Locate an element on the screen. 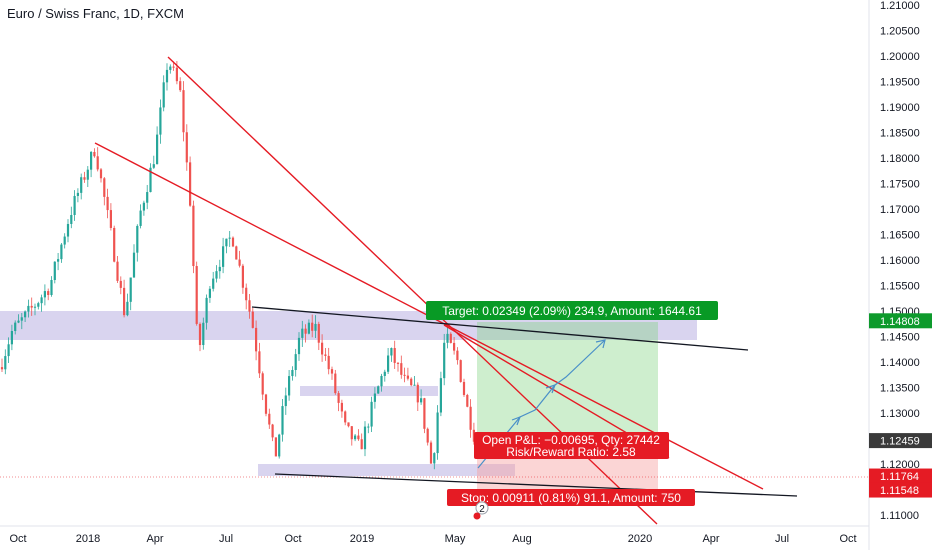  price-badge-3: 1.11548 is located at coordinates (899, 491).